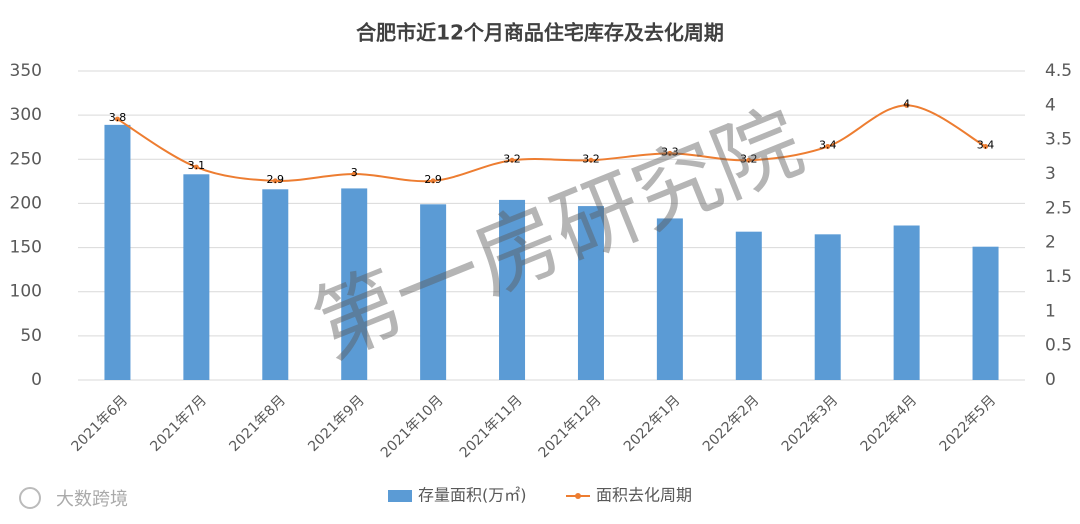 The height and width of the screenshot is (524, 1080). Describe the element at coordinates (1058, 277) in the screenshot. I see `y2-tick-label: 1.5` at that location.